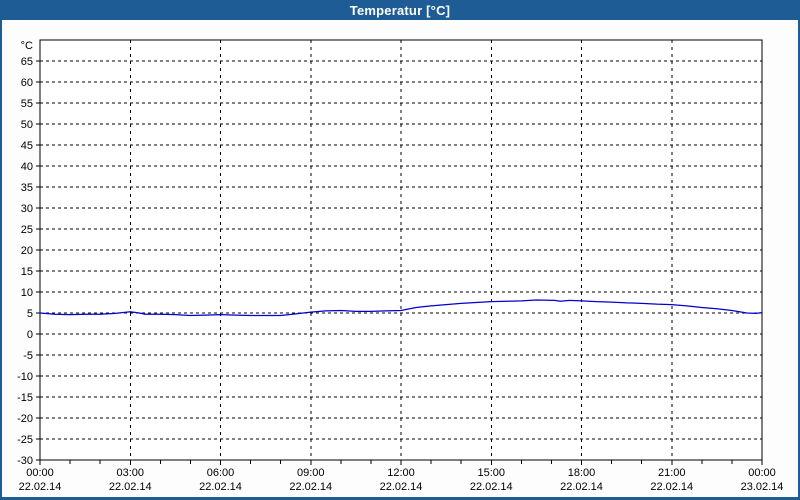 This screenshot has height=500, width=800. I want to click on svg-text: 40, so click(27, 167).